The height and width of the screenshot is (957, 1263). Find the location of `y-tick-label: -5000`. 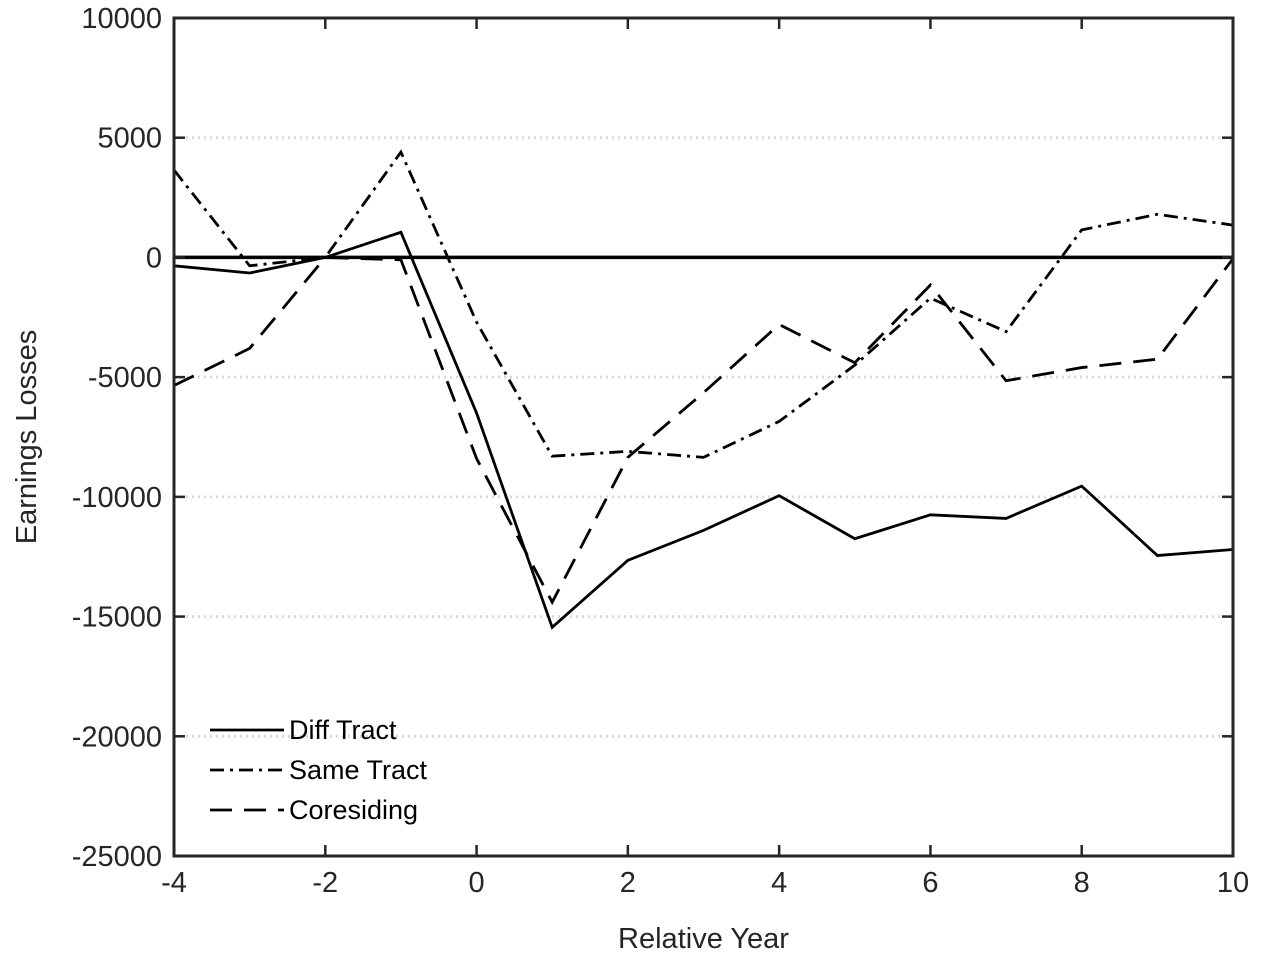

y-tick-label: -5000 is located at coordinates (125, 378).